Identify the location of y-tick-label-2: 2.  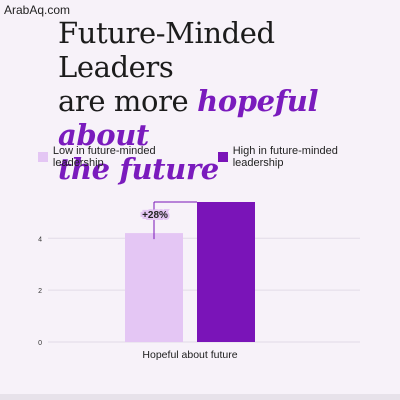
(40, 291).